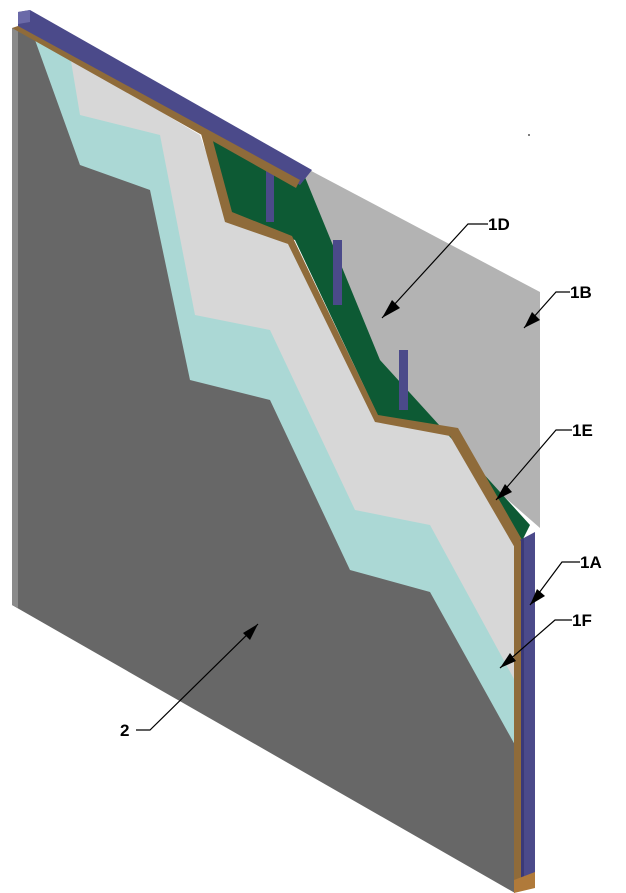 The image size is (626, 893). What do you see at coordinates (582, 430) in the screenshot?
I see `callout-label-1e: 1E` at bounding box center [582, 430].